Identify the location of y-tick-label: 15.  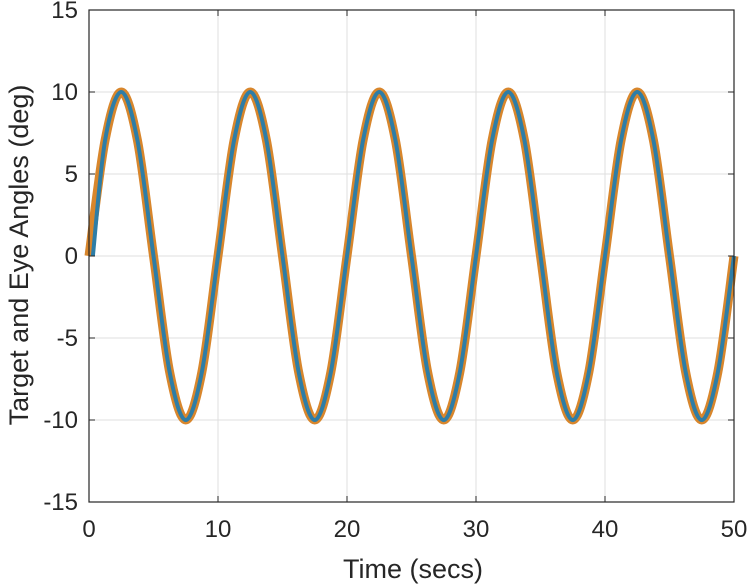
(64, 12).